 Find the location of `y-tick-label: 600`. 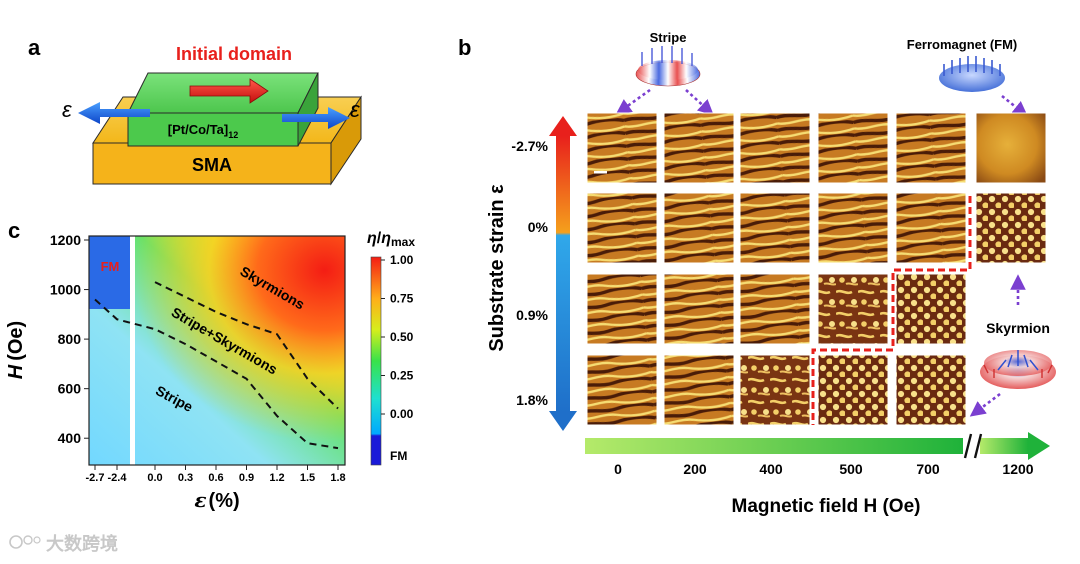

y-tick-label: 600 is located at coordinates (70, 389).